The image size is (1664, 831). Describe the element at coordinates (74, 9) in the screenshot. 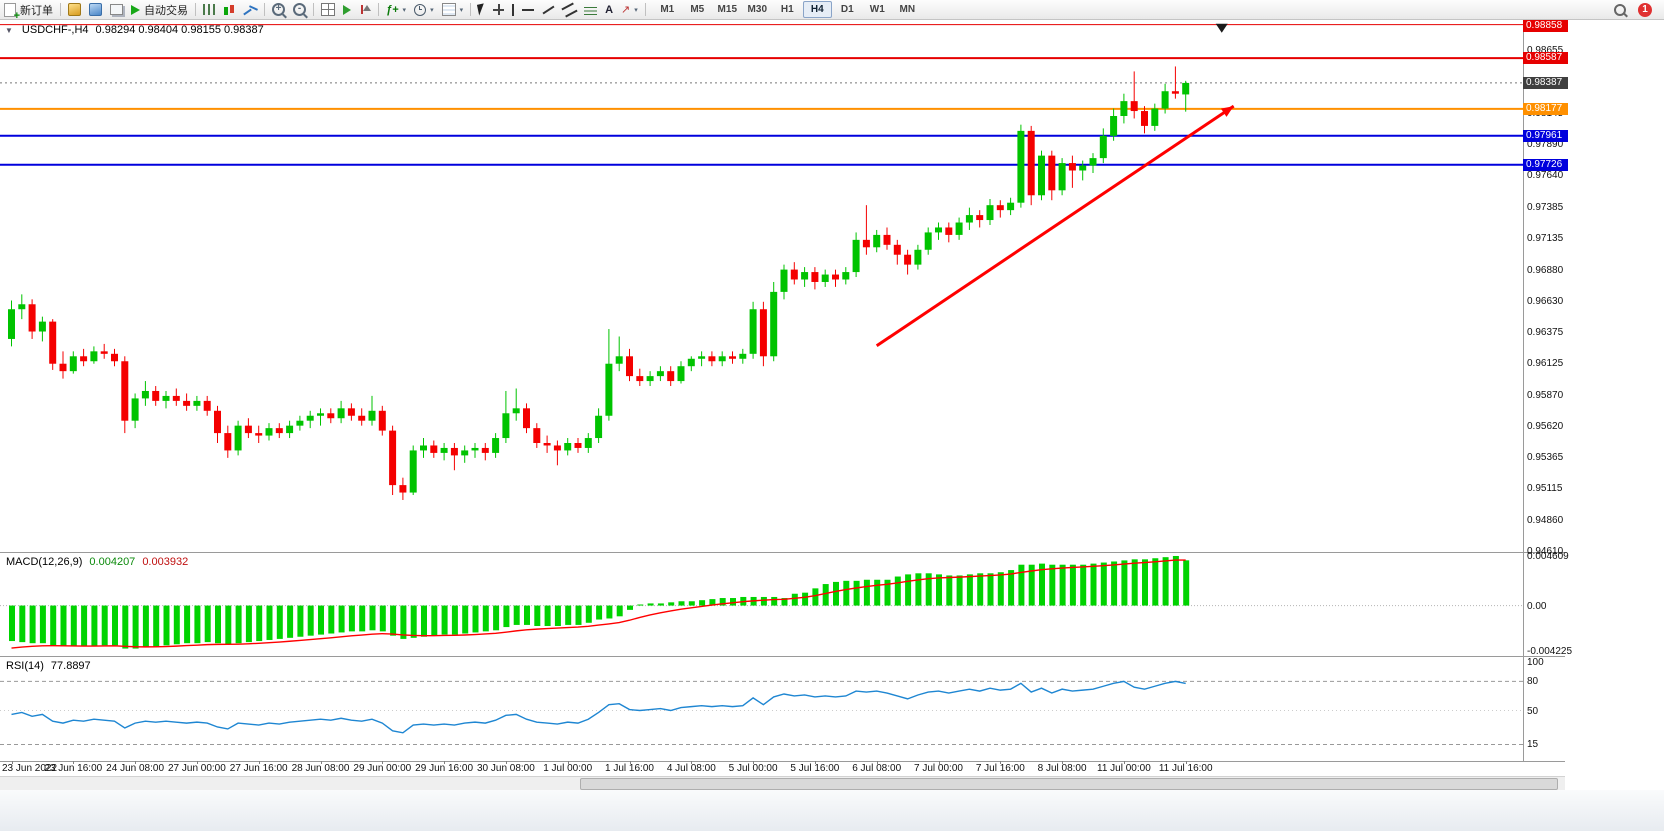

I see `new-chart-button` at that location.